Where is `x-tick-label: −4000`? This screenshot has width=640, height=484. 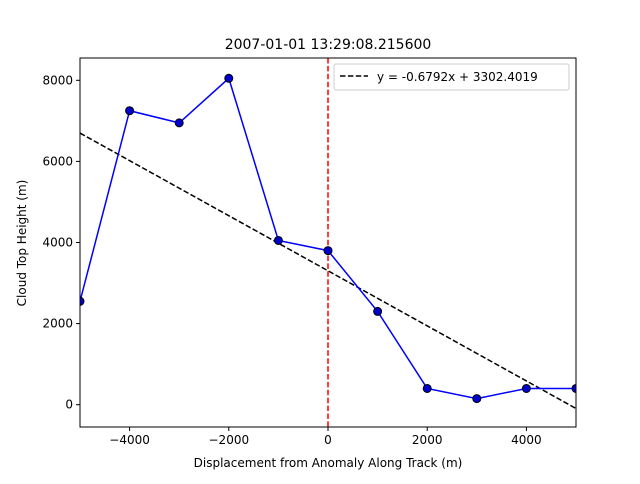 x-tick-label: −4000 is located at coordinates (129, 440).